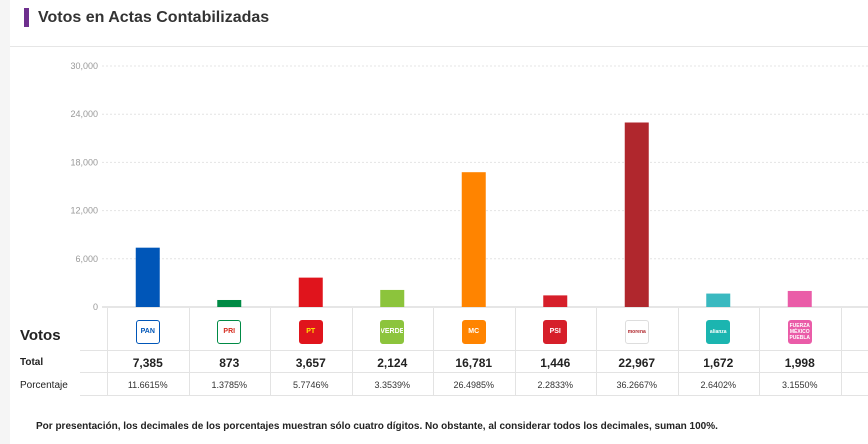 This screenshot has height=444, width=868. What do you see at coordinates (310, 332) in the screenshot?
I see `pt-logo-icon: PT` at bounding box center [310, 332].